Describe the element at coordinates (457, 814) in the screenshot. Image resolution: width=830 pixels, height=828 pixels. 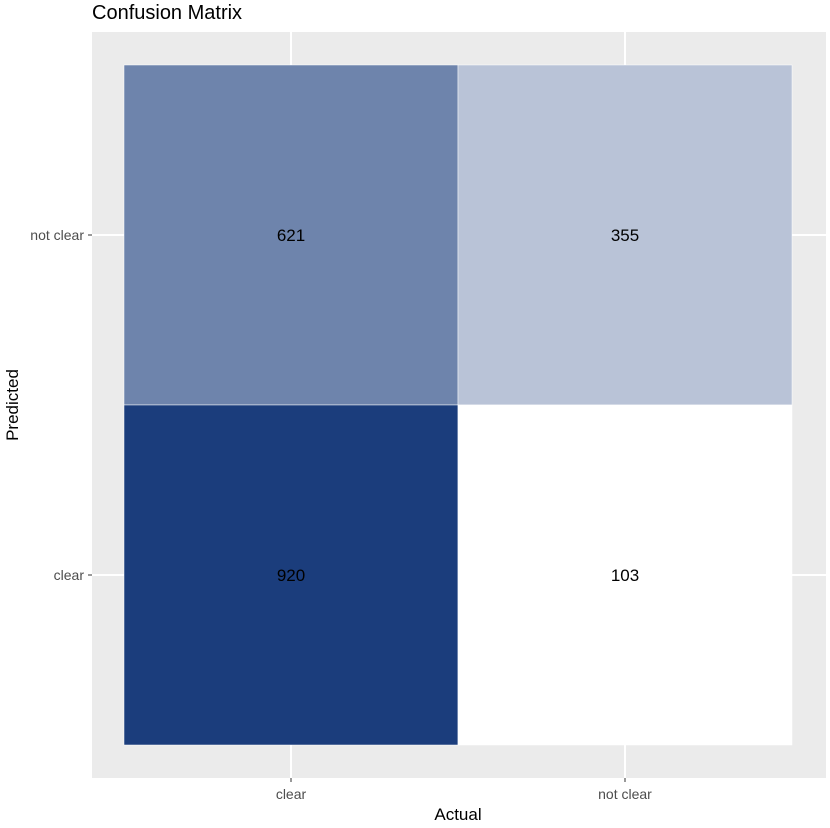
I see `x-axis-title: Actual` at that location.